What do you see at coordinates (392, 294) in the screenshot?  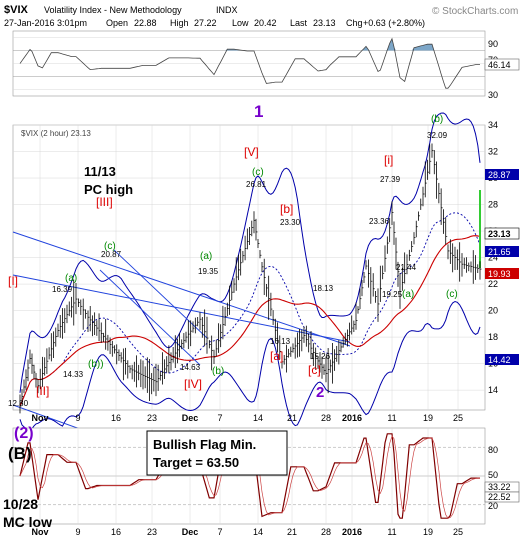 I see `price-label-19-25: 19.25` at bounding box center [392, 294].